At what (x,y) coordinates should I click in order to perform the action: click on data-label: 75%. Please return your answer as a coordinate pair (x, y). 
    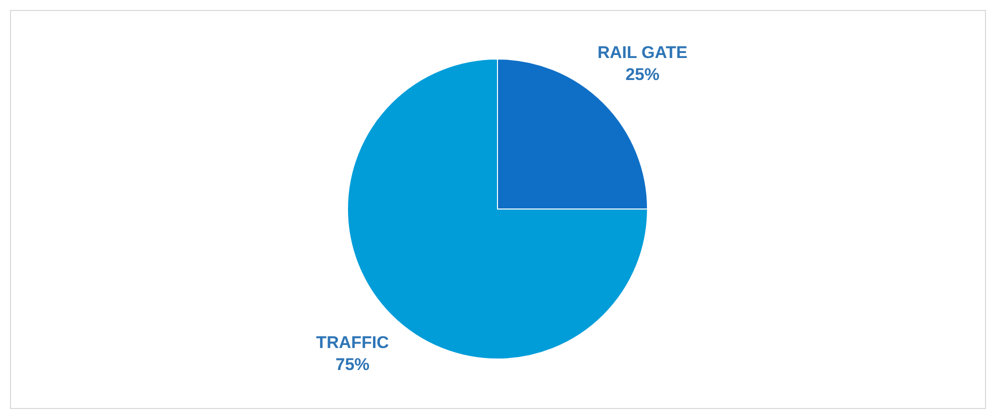
    Looking at the image, I should click on (353, 364).